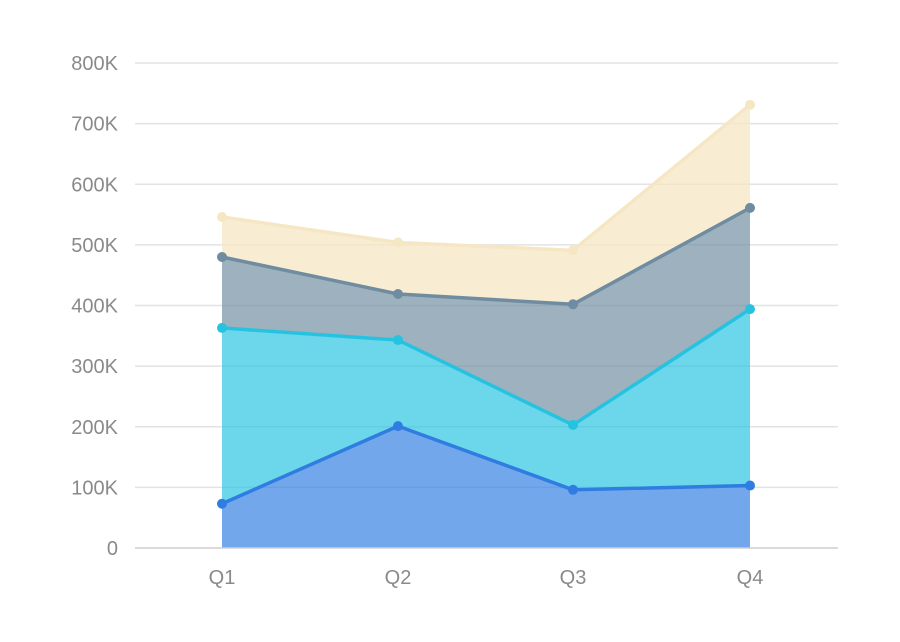 The height and width of the screenshot is (642, 900). I want to click on data-point-series-1-Q3, so click(573, 489).